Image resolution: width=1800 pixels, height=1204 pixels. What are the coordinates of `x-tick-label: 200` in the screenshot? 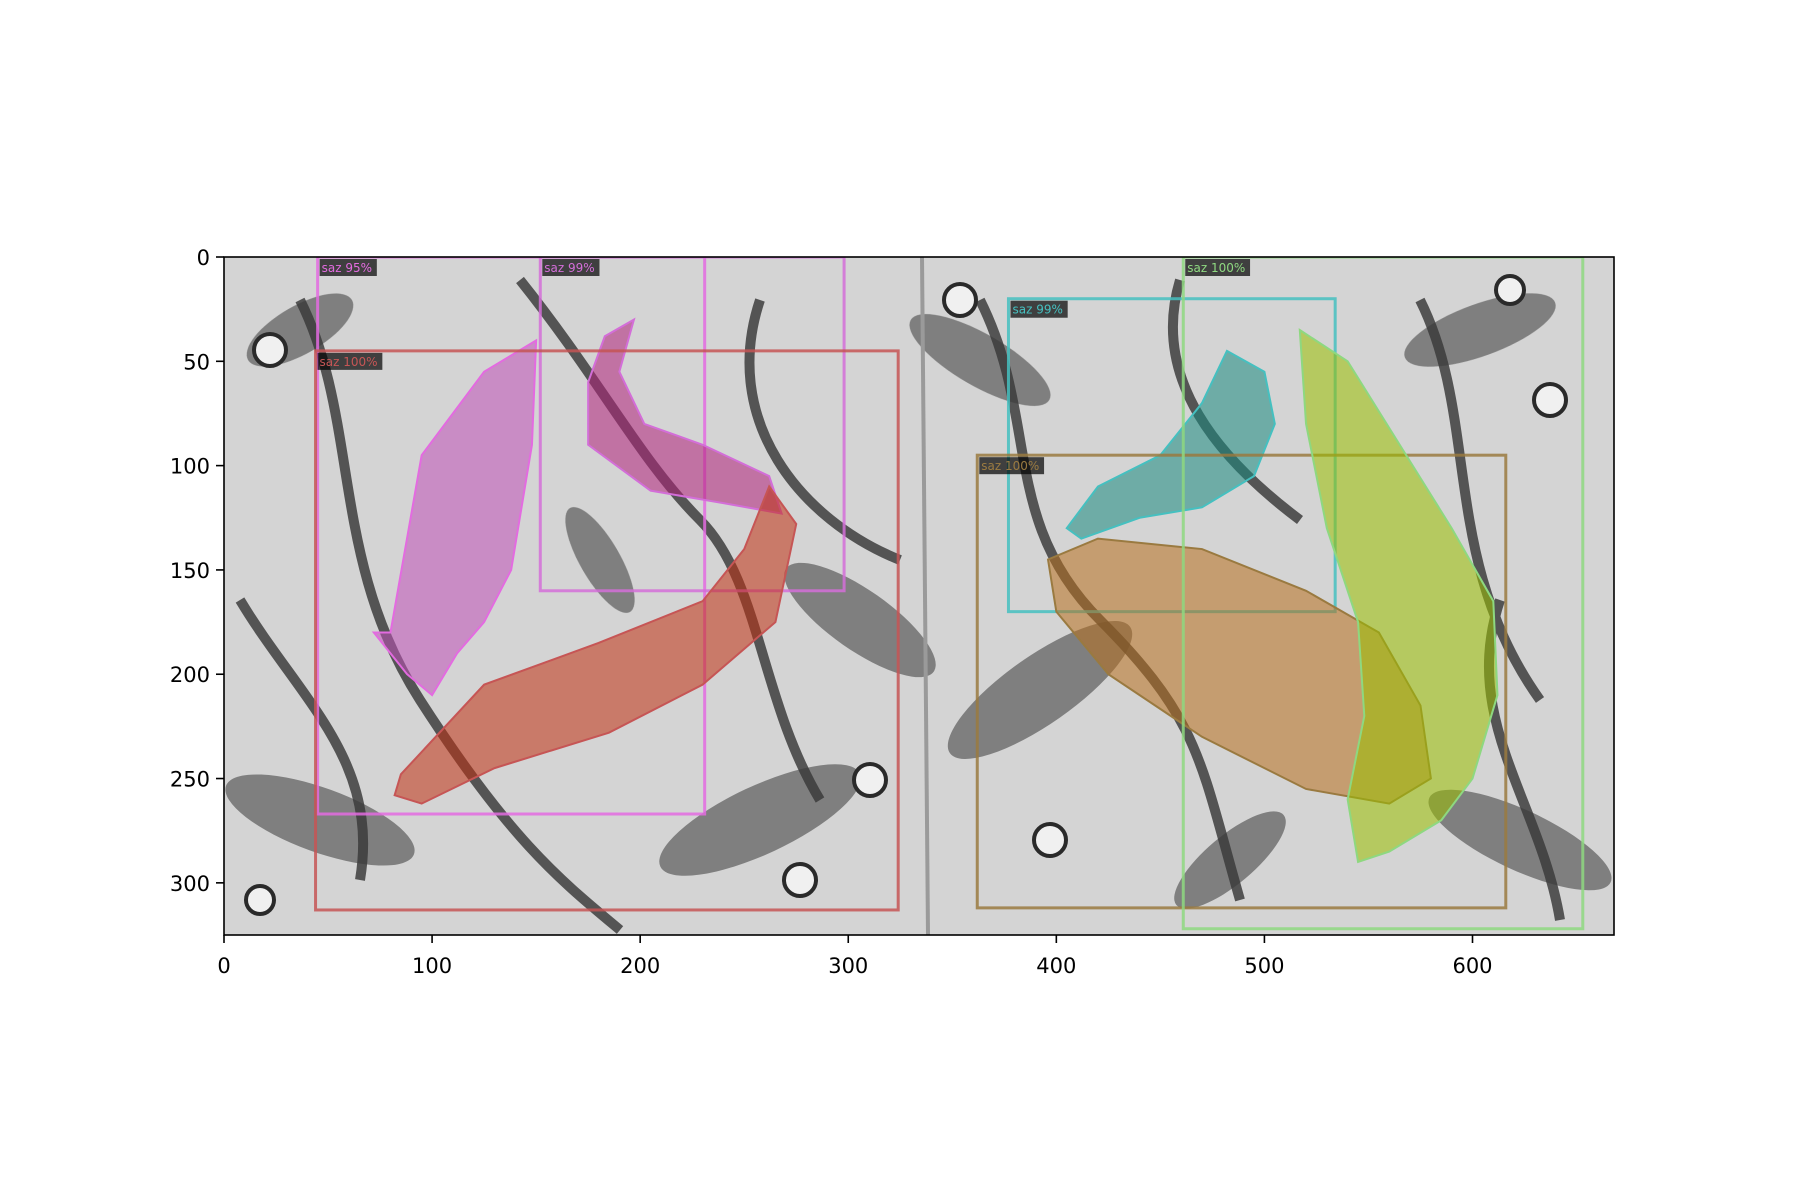 It's located at (640, 966).